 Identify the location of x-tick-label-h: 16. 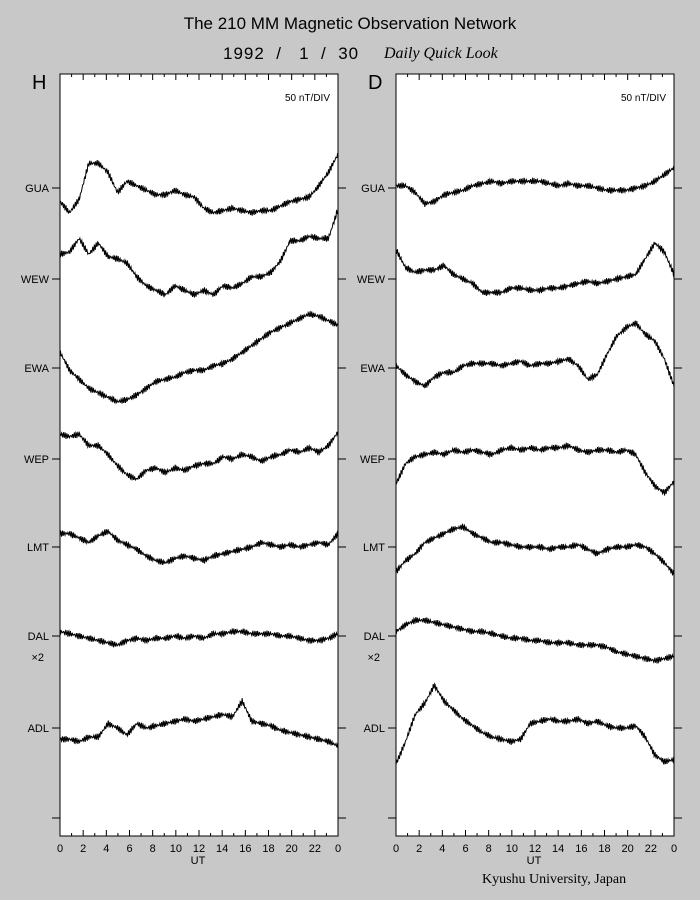
(245, 849).